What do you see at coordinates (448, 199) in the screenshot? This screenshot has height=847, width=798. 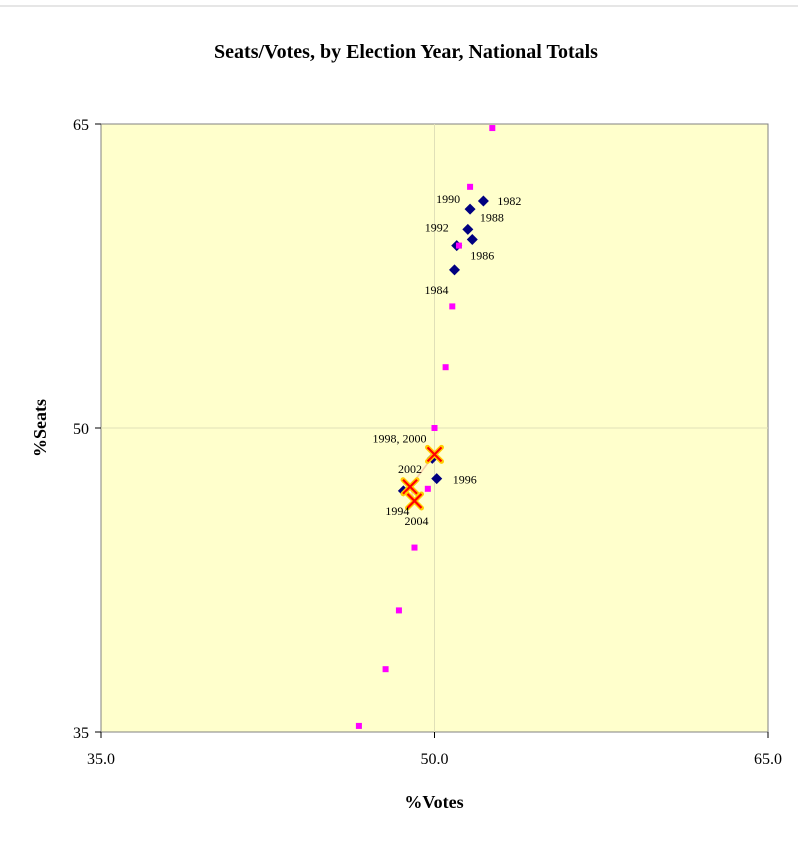 I see `point-label: 1990` at bounding box center [448, 199].